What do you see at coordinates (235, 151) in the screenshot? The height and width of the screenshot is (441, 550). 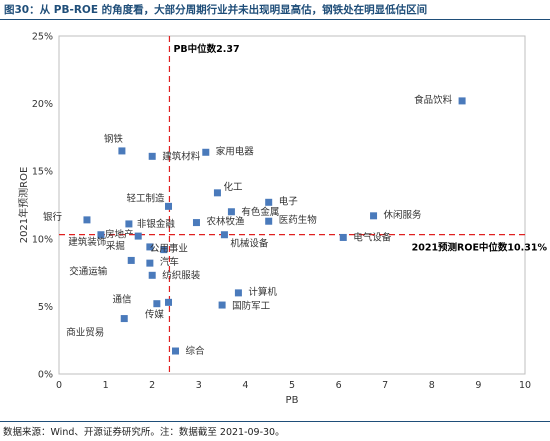 I see `point-label: 家用电器` at bounding box center [235, 151].